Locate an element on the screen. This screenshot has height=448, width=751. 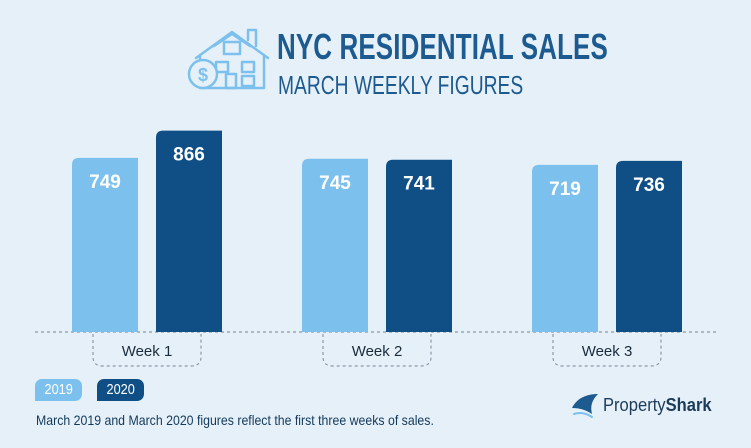
tick-label-week-3: Week 3 is located at coordinates (607, 351).